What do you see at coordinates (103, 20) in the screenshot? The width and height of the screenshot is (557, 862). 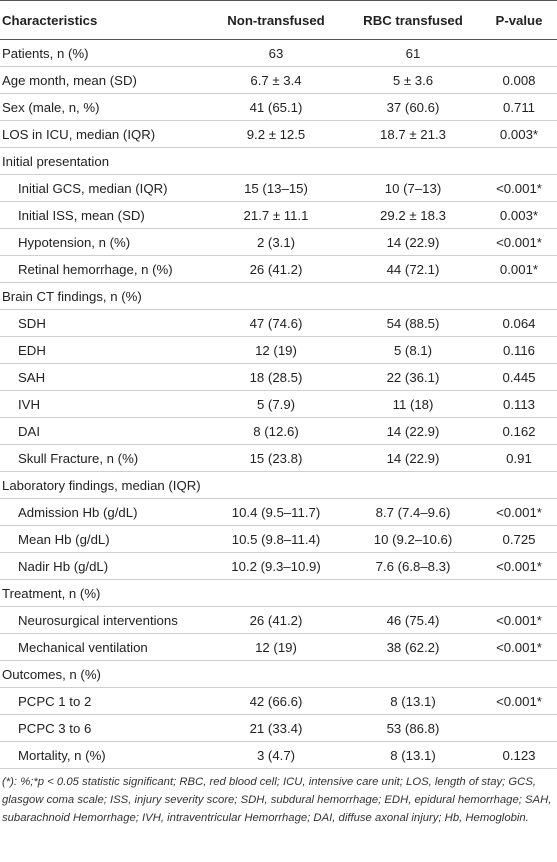 I see `column-header: Characteristics` at bounding box center [103, 20].